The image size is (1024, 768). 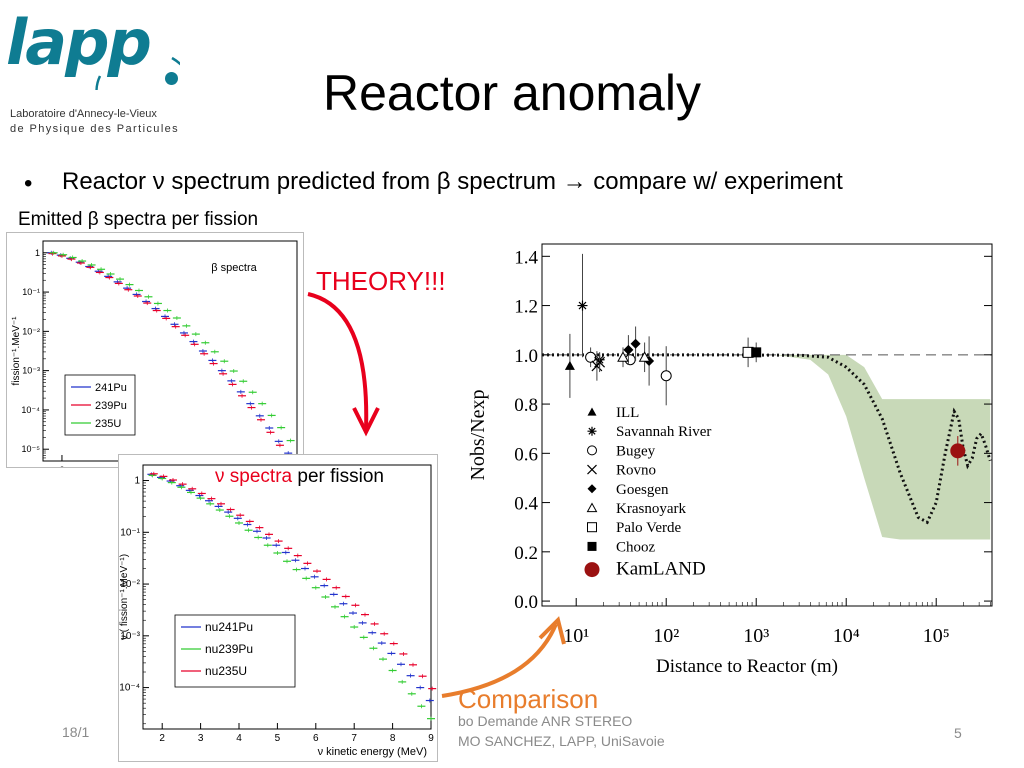 I want to click on slide-title: Reactor anomaly, so click(x=512, y=93).